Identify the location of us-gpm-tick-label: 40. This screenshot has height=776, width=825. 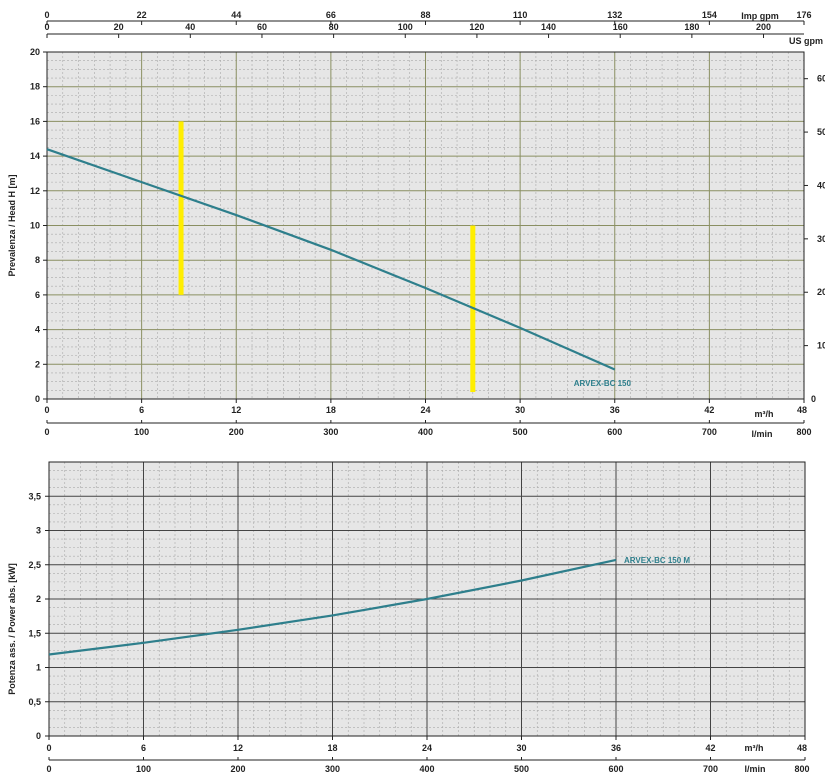
(190, 27).